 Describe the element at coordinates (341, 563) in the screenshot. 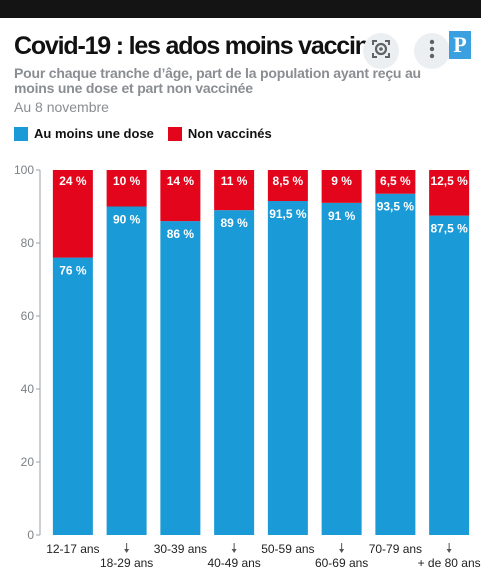

I see `x-tick-label: 60-69 ans` at that location.